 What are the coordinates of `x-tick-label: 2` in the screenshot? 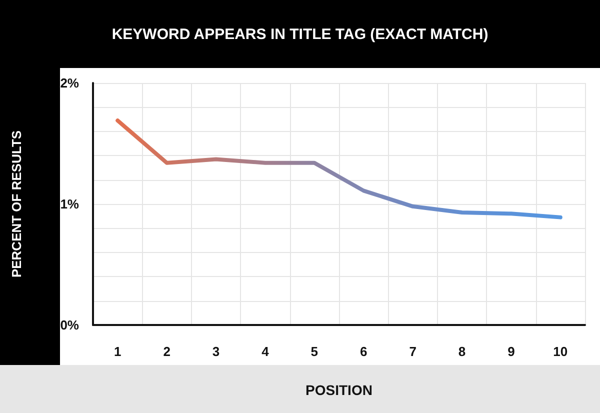 It's located at (166, 351).